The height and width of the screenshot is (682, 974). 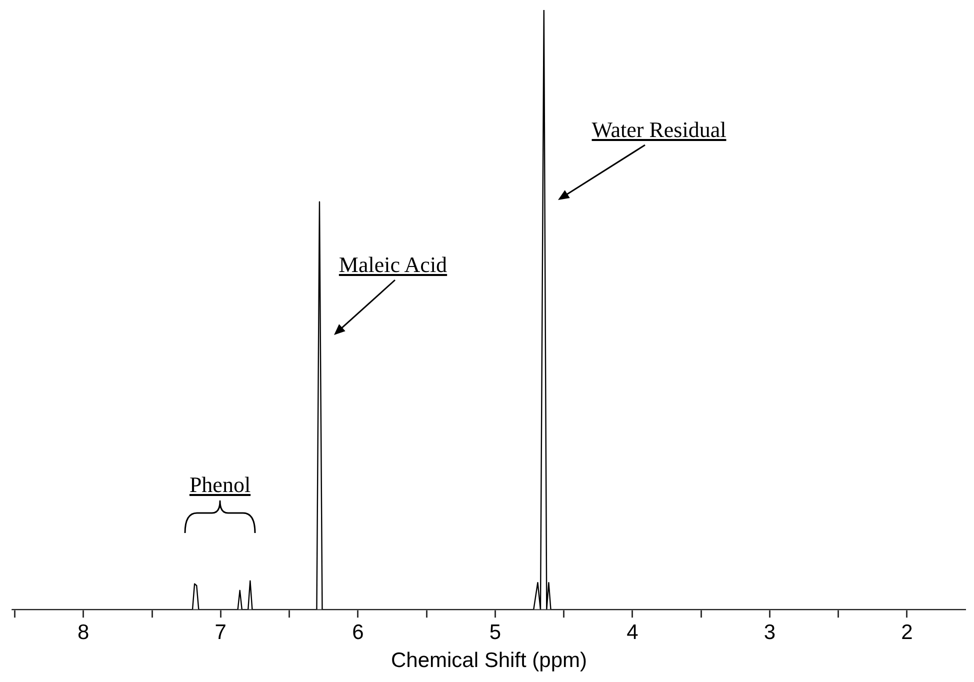 I want to click on annotation: Maleic Acid, so click(x=393, y=265).